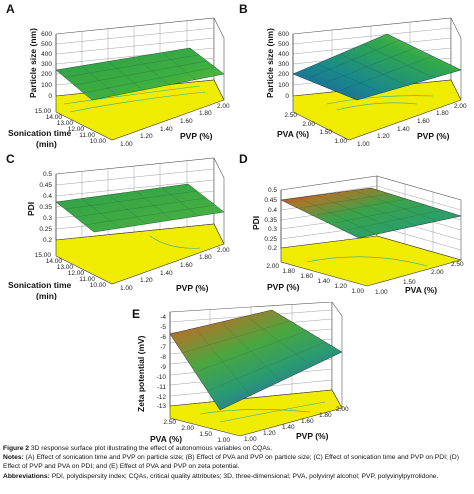  Describe the element at coordinates (16, 448) in the screenshot. I see `figure-label: Figure 2` at that location.